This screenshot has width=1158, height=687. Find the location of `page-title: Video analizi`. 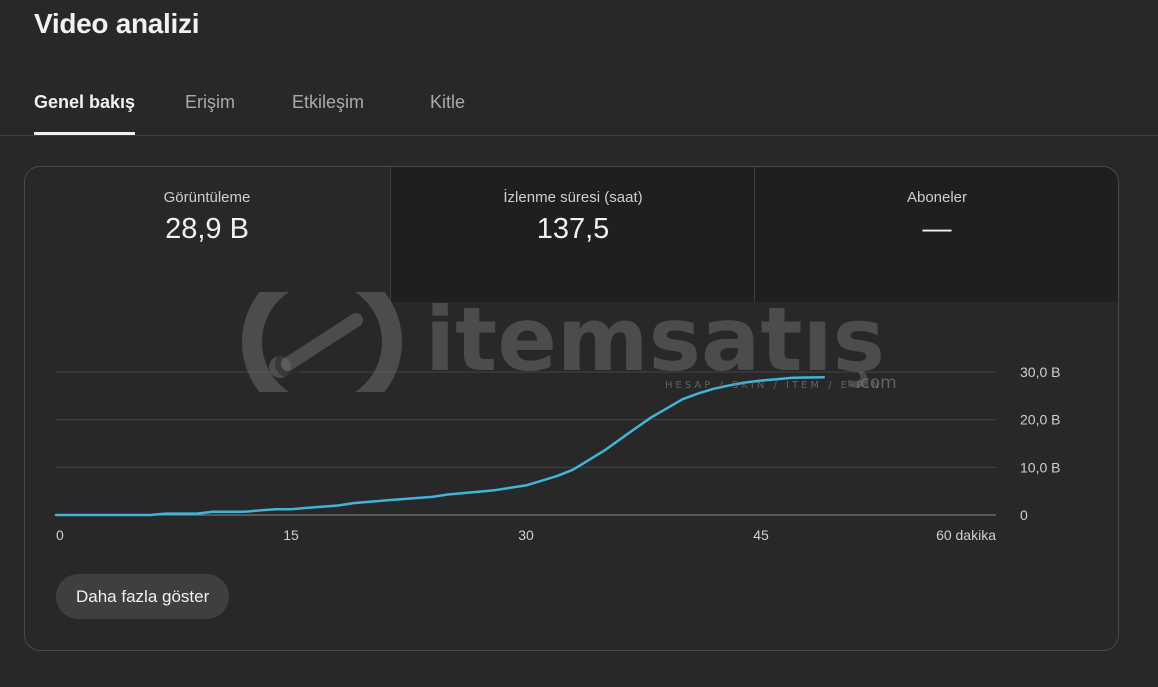

page-title: Video analizi is located at coordinates (117, 23).